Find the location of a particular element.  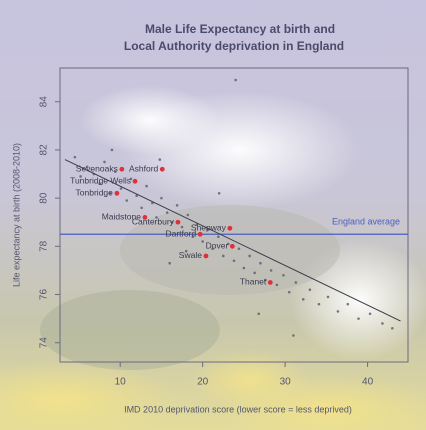

point-label: Canterbury is located at coordinates (153, 221).